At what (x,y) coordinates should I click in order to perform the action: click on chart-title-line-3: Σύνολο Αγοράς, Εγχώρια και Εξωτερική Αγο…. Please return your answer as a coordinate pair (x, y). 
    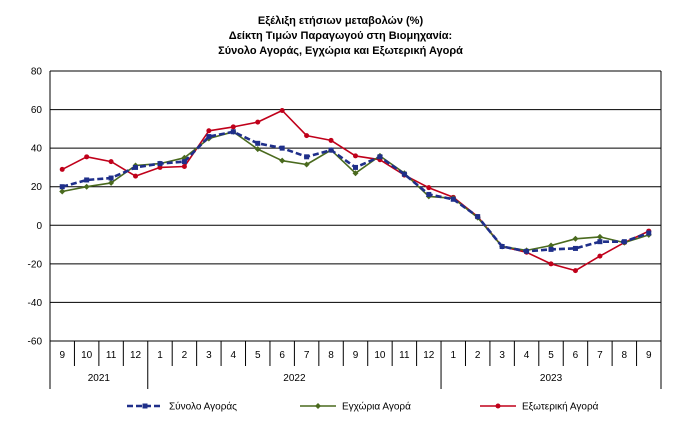
    Looking at the image, I should click on (340, 51).